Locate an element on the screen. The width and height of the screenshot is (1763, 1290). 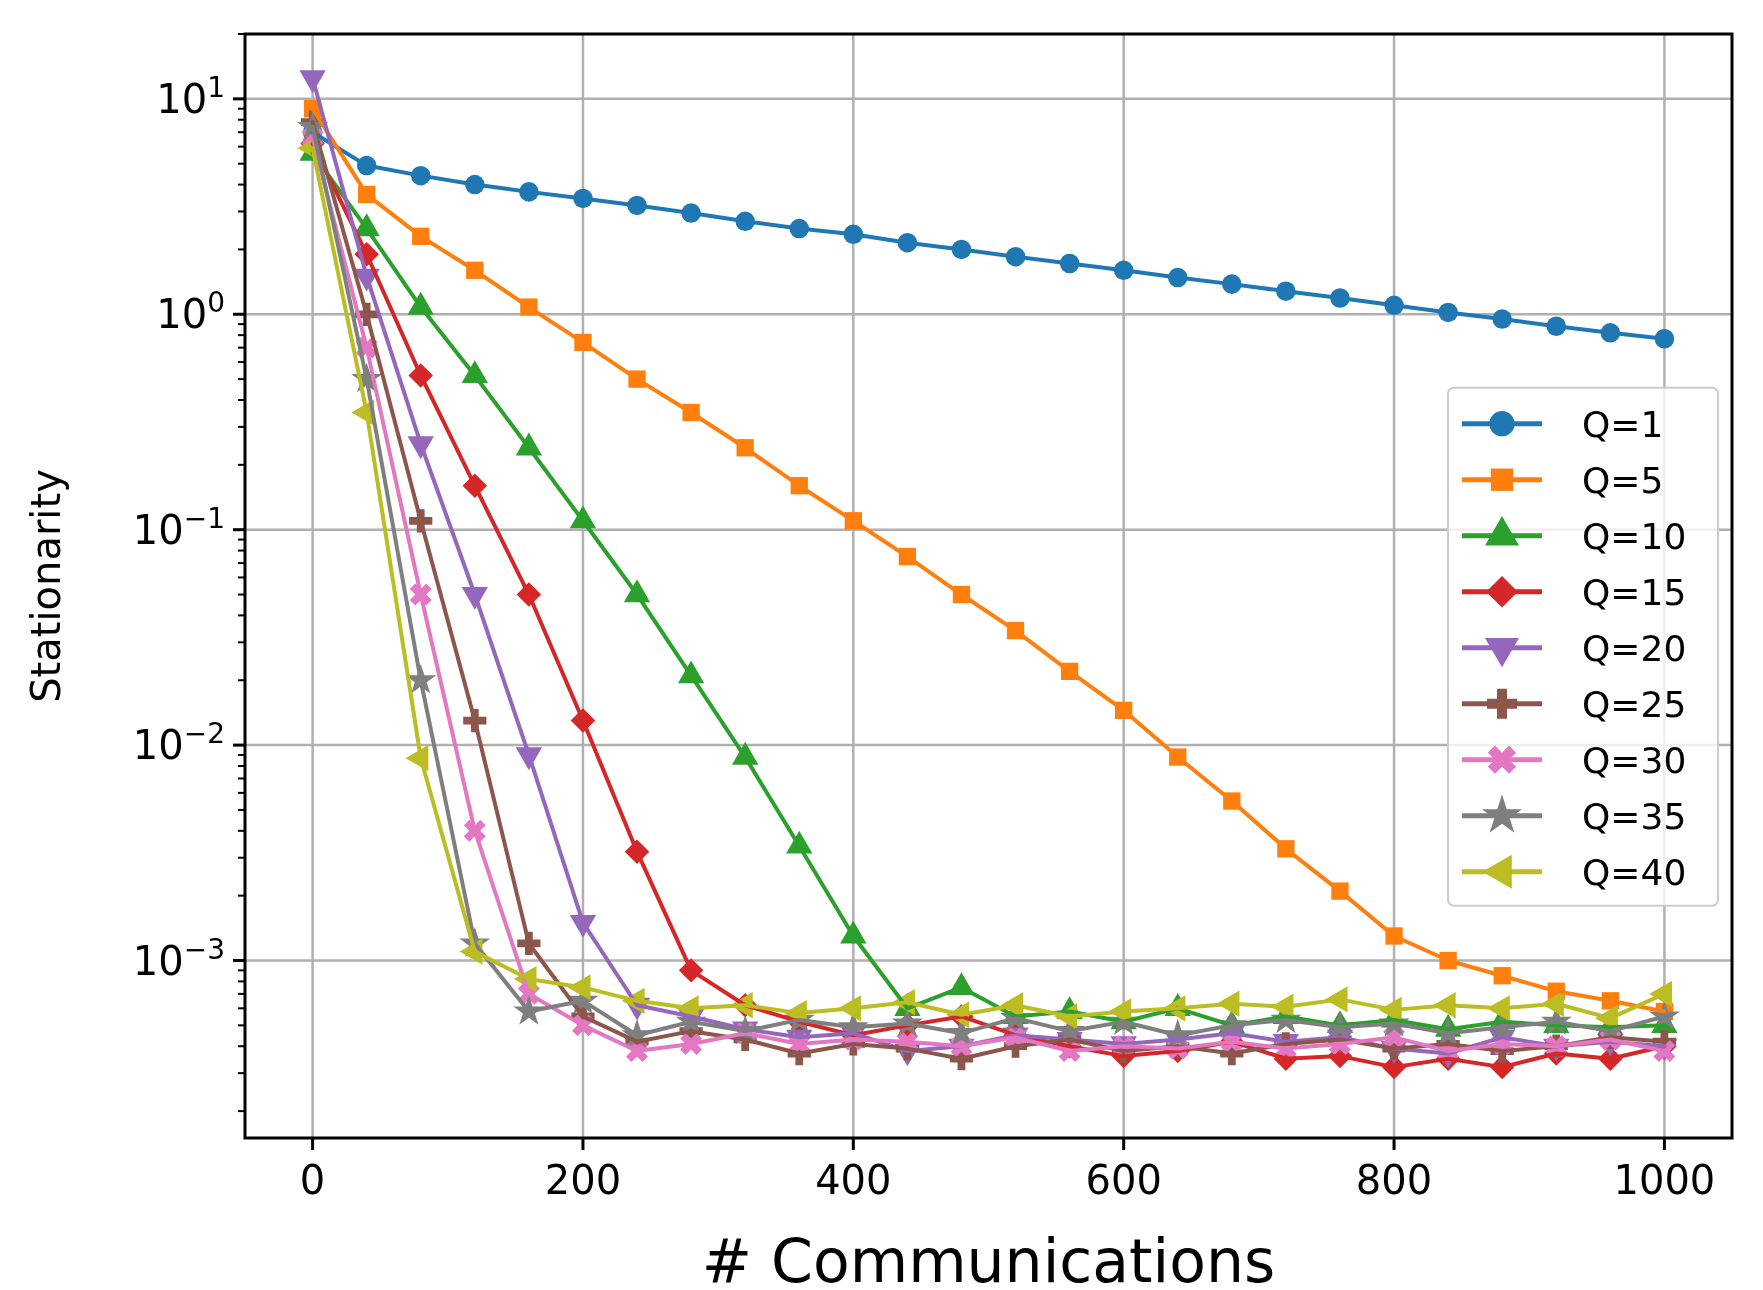
y-tick-label: 10$^{−3}$ is located at coordinates (178, 958).